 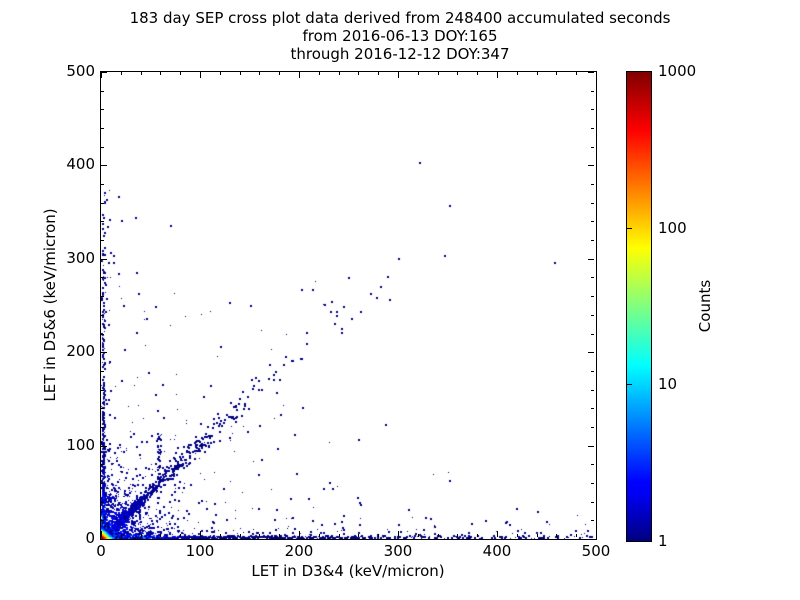 I want to click on x-tick-label: 200, so click(x=299, y=551).